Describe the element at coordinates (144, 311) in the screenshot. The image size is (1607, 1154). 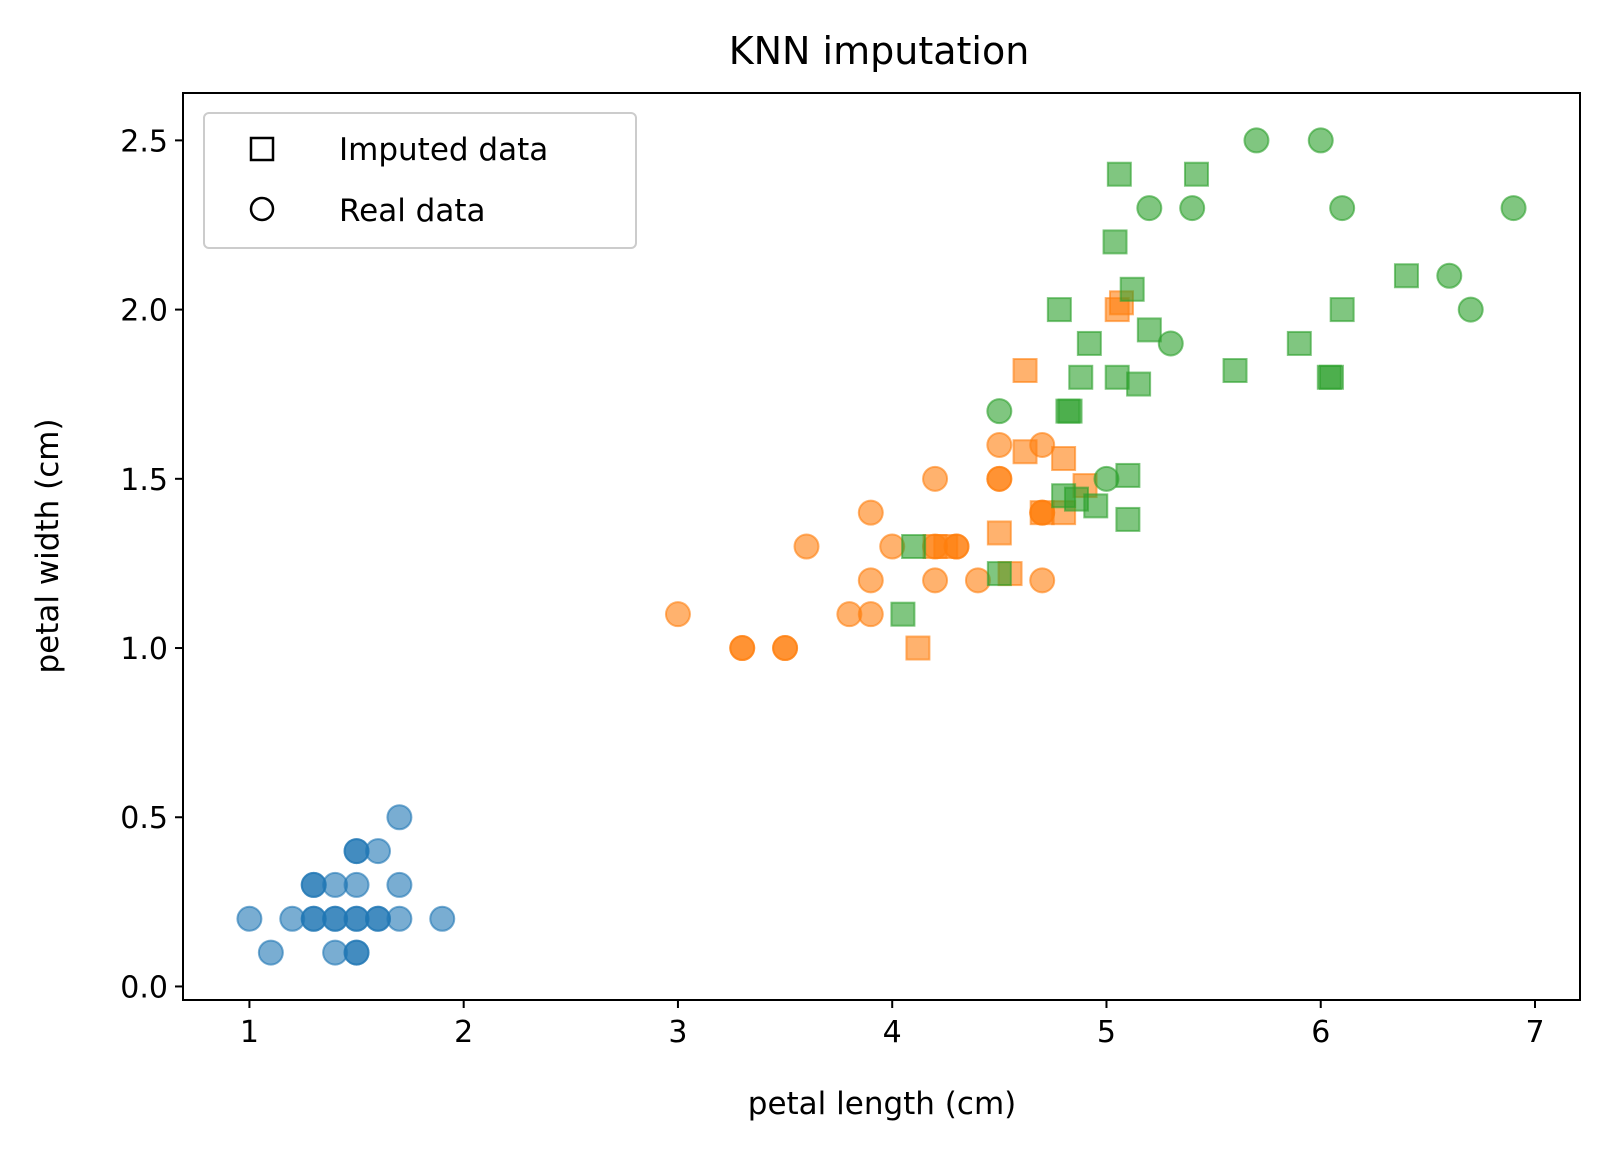
I see `y-tick-label: 2.0` at that location.